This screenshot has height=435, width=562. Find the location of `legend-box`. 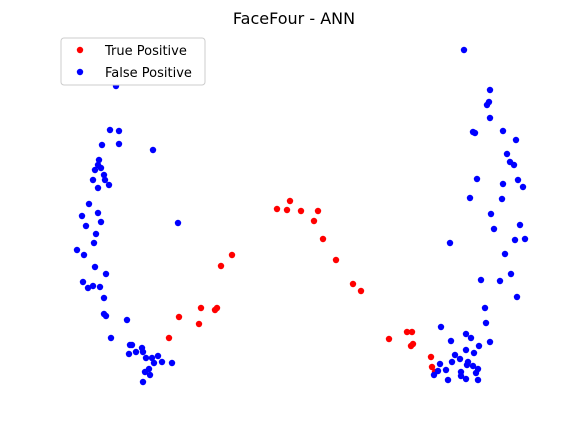

legend-box is located at coordinates (133, 61).